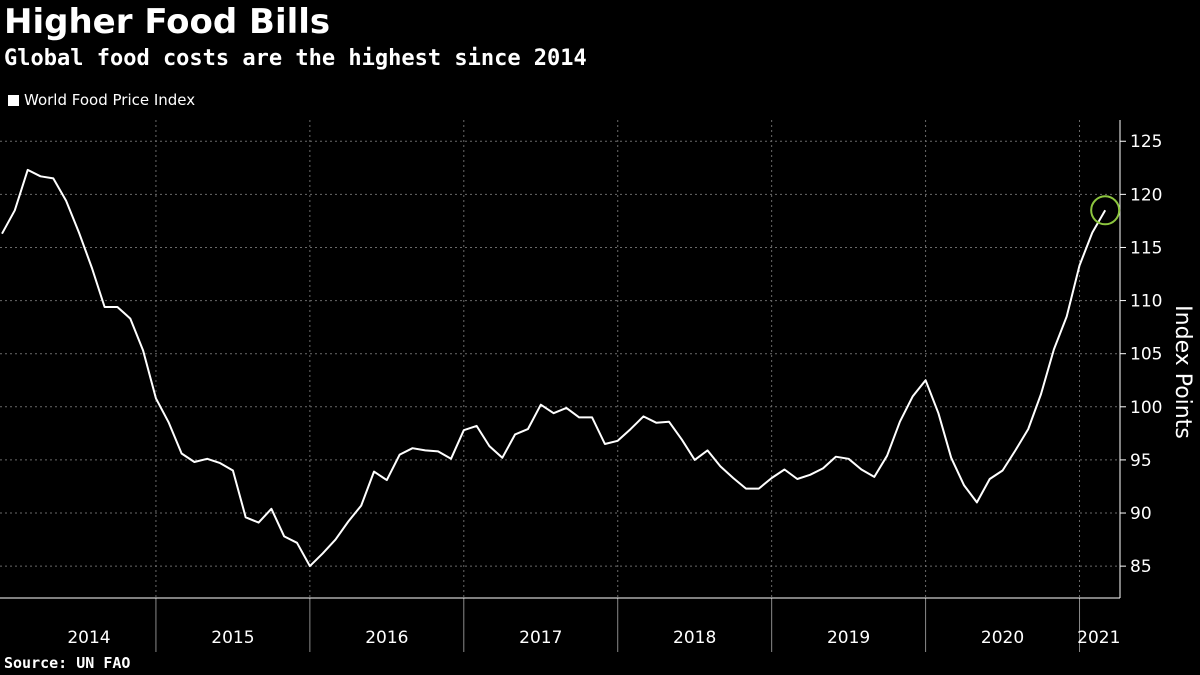  What do you see at coordinates (1141, 514) in the screenshot?
I see `y-tick-label: 90` at bounding box center [1141, 514].